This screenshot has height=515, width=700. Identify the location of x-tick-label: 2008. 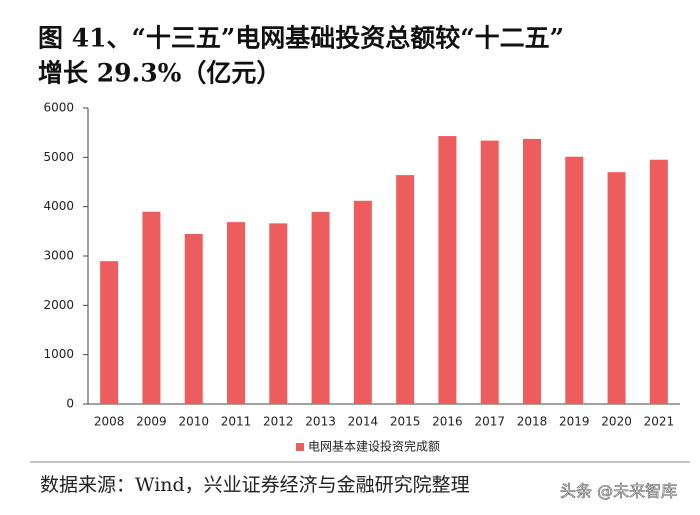
(109, 422).